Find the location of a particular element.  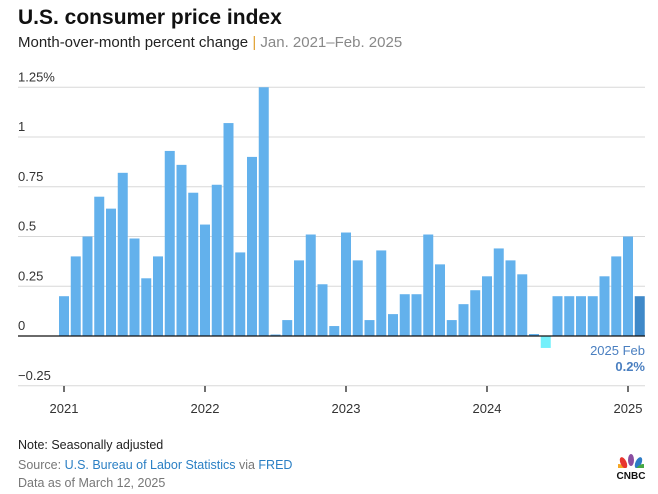

y-tick-label: 0.5 is located at coordinates (27, 226).